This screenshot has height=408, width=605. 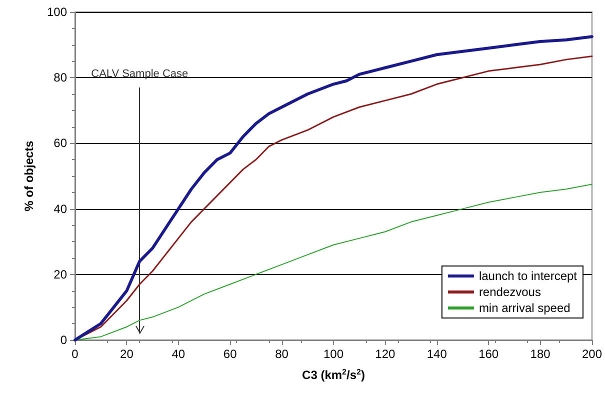 I want to click on x-tick-label: 180, so click(x=540, y=354).